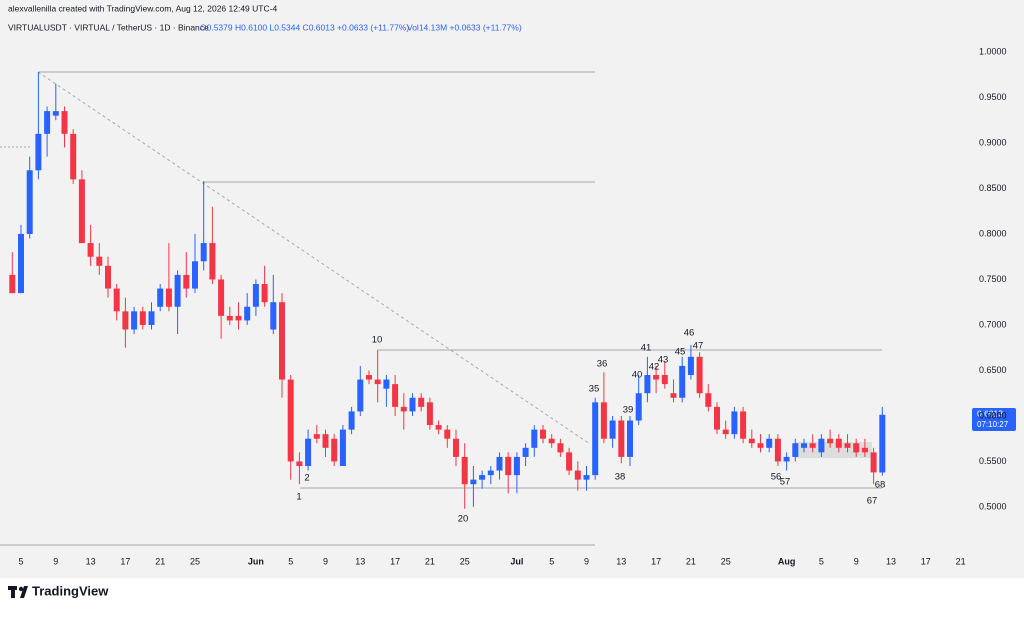 The image size is (1024, 617). Describe the element at coordinates (464, 27) in the screenshot. I see `volume: Vol14.13M +0.0633 (+11.77%)` at that location.